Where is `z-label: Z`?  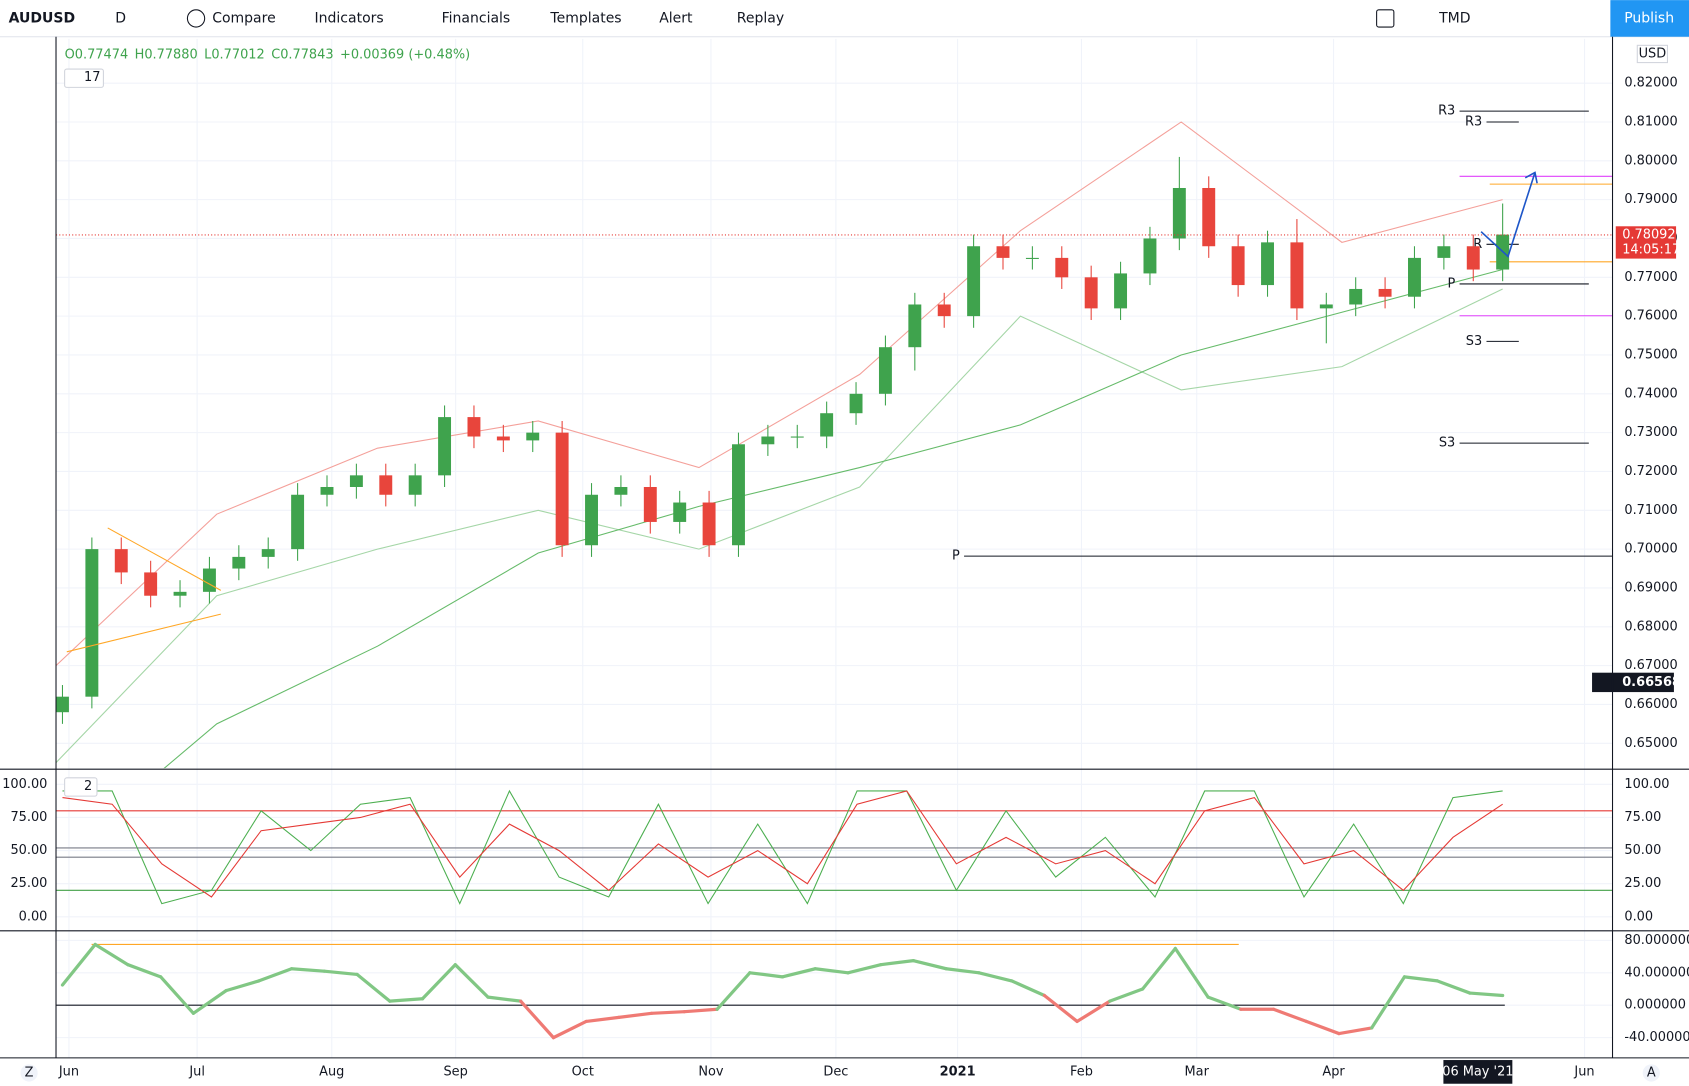
z-label: Z is located at coordinates (29, 1072).